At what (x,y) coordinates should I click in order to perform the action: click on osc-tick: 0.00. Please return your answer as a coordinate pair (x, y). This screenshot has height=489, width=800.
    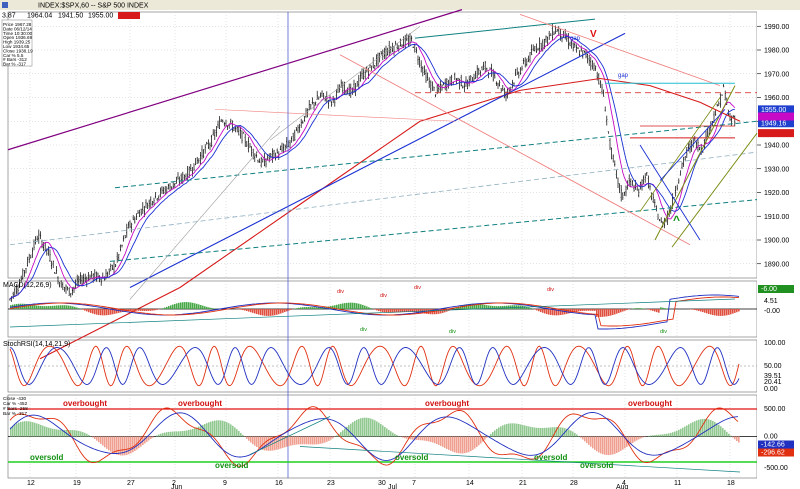
    Looking at the image, I should click on (771, 437).